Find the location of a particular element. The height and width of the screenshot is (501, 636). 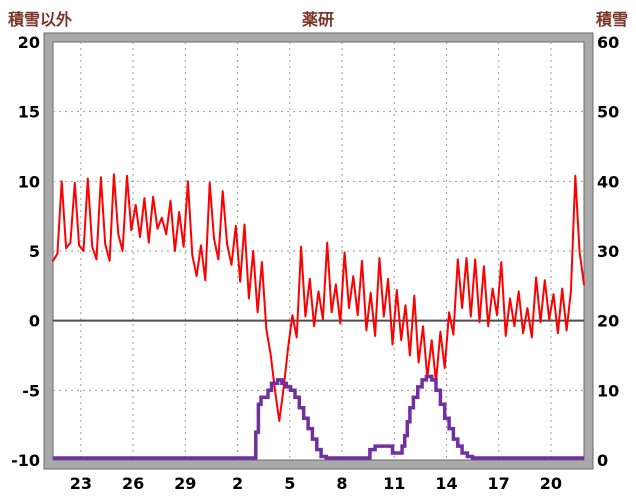

x-tick-label: 17 is located at coordinates (499, 483).